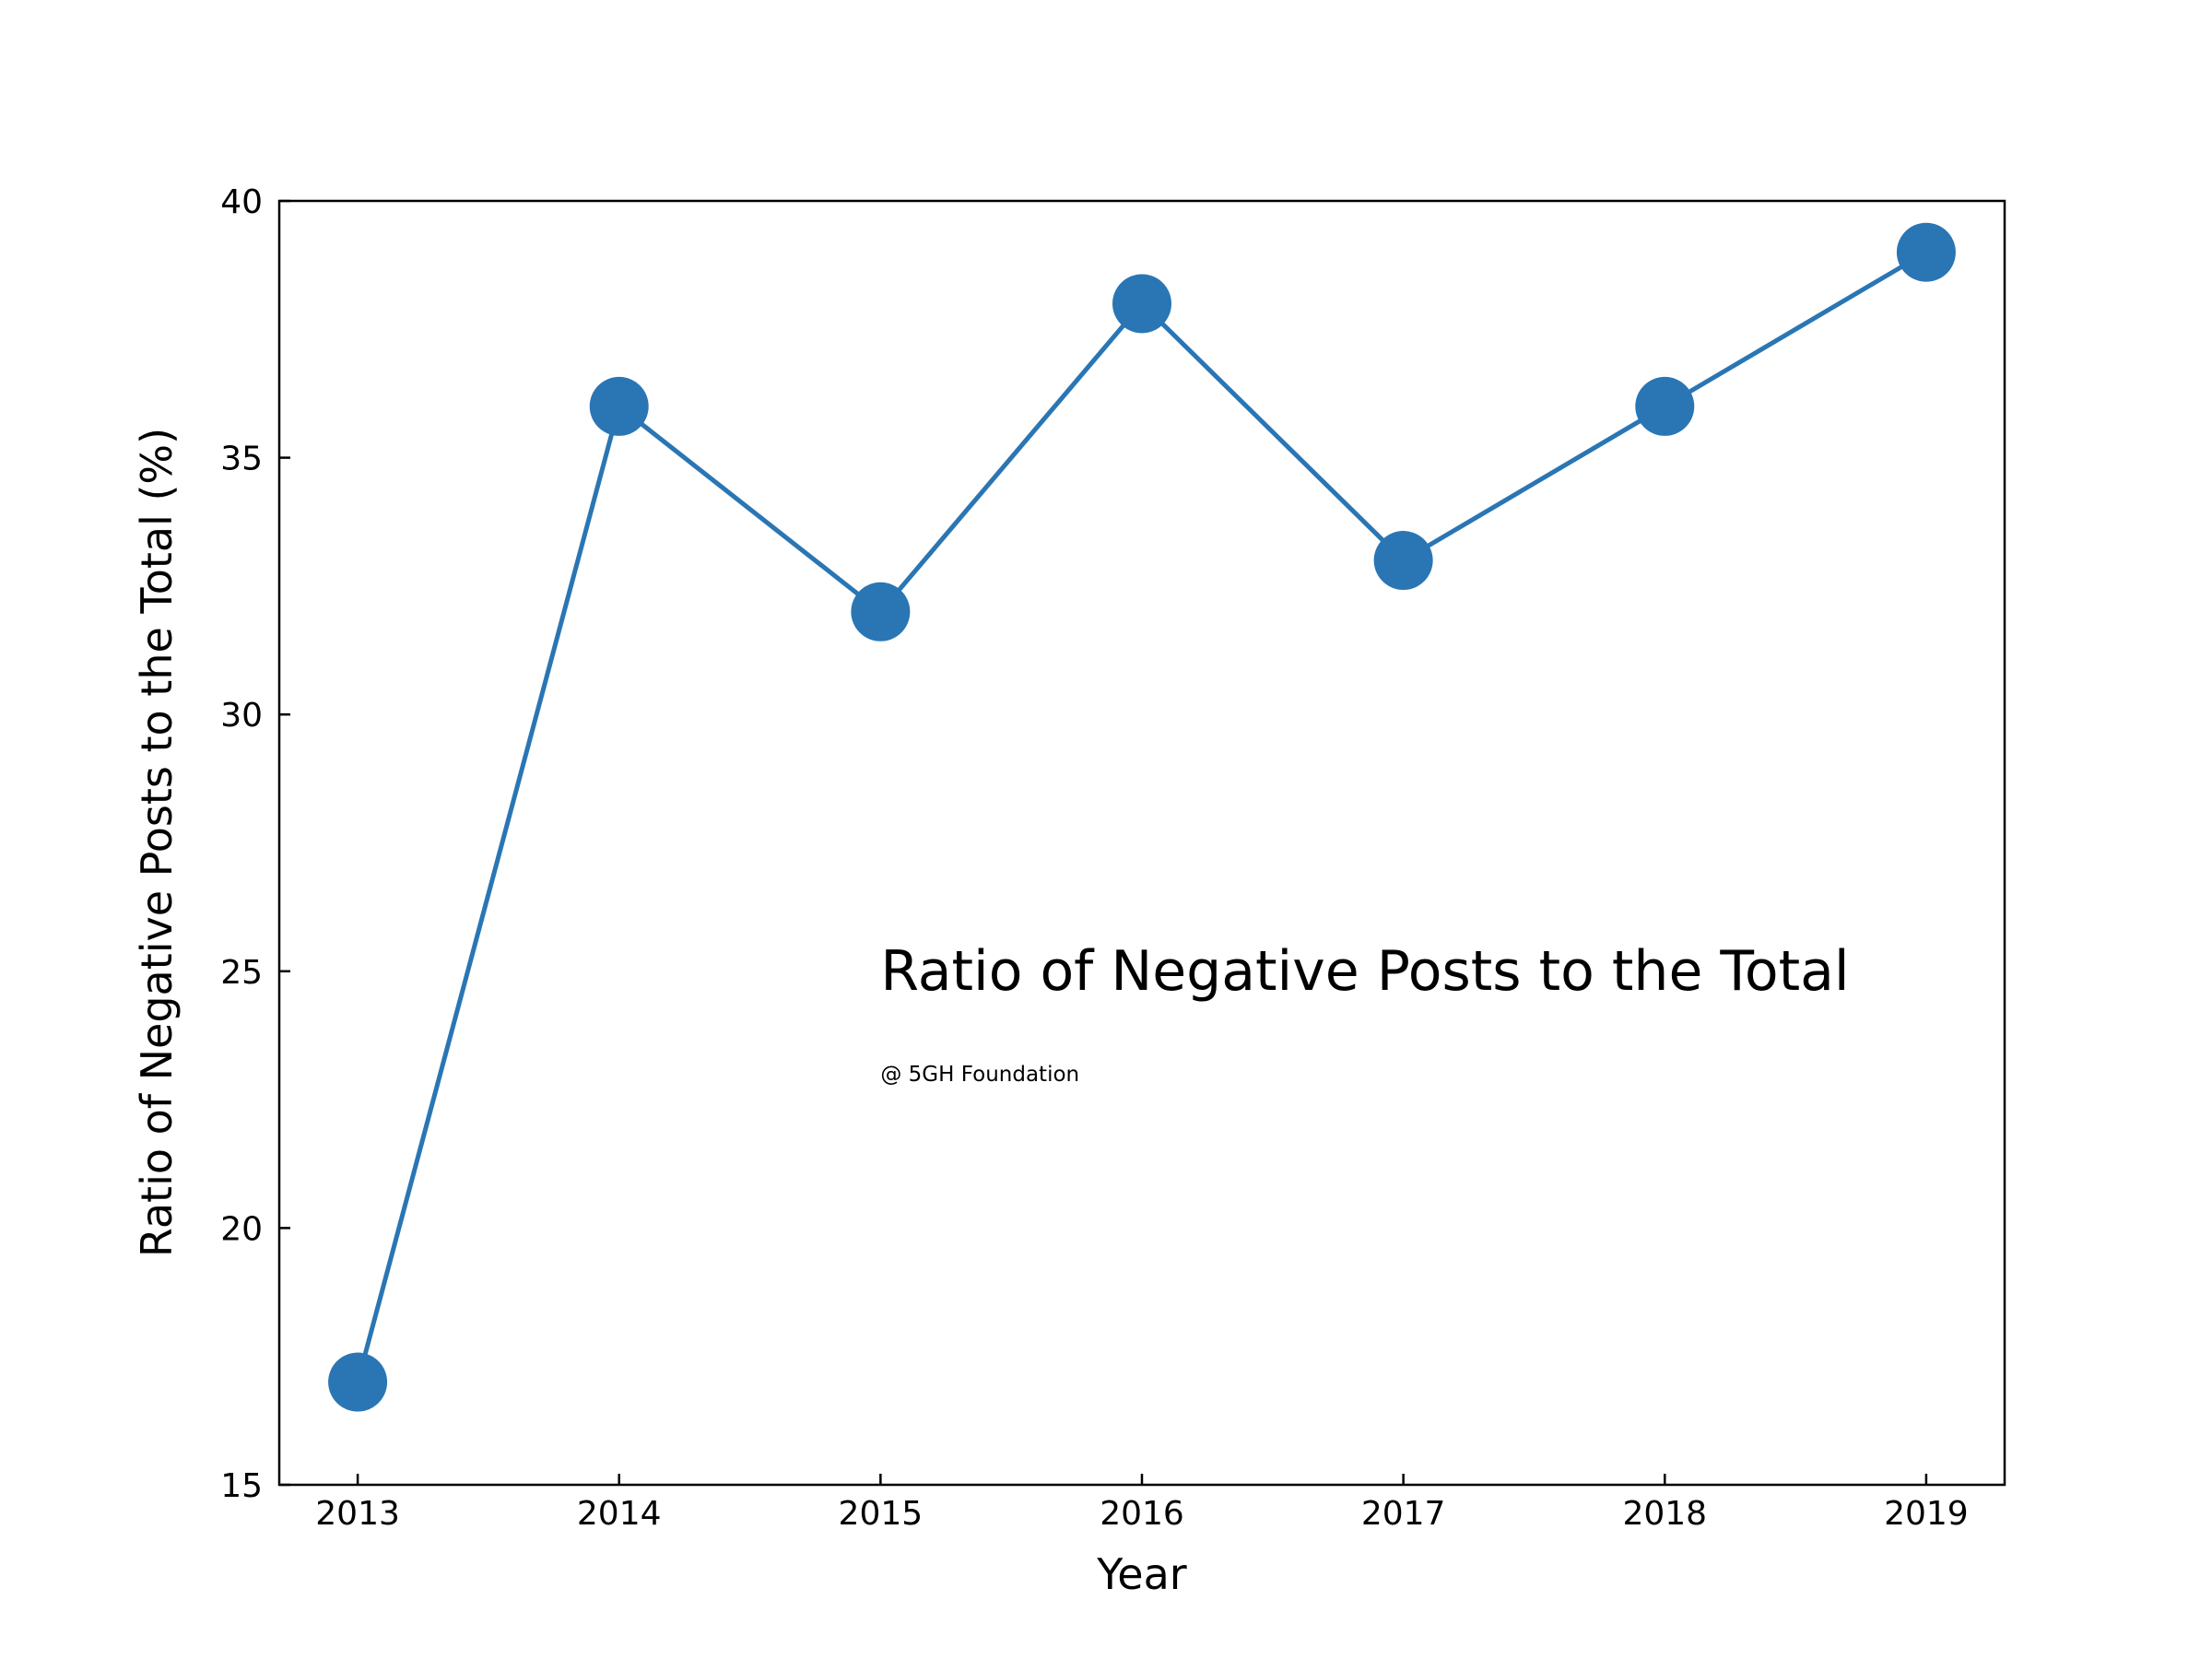  What do you see at coordinates (619, 1514) in the screenshot?
I see `x-tick-label-1: 2014` at bounding box center [619, 1514].